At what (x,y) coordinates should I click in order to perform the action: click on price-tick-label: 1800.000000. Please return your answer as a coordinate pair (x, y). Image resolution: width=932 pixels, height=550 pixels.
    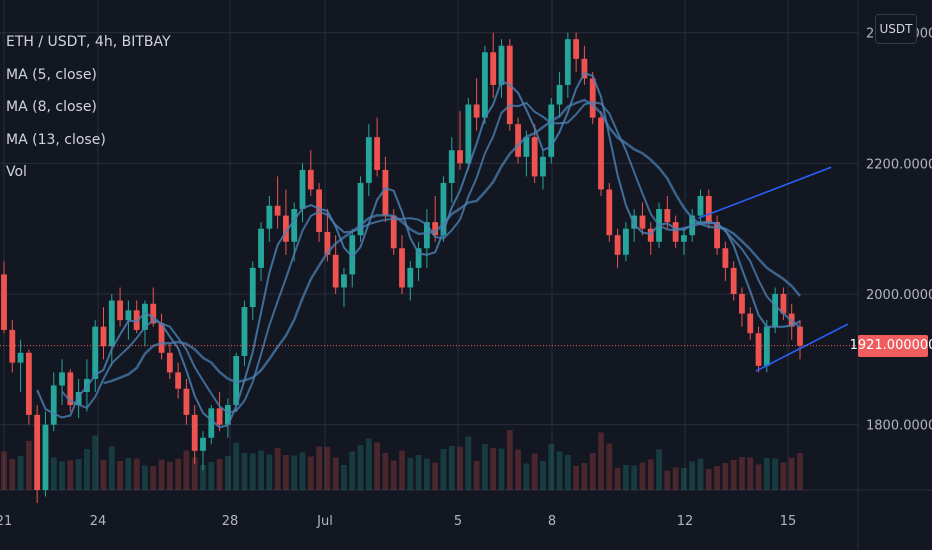
    Looking at the image, I should click on (899, 426).